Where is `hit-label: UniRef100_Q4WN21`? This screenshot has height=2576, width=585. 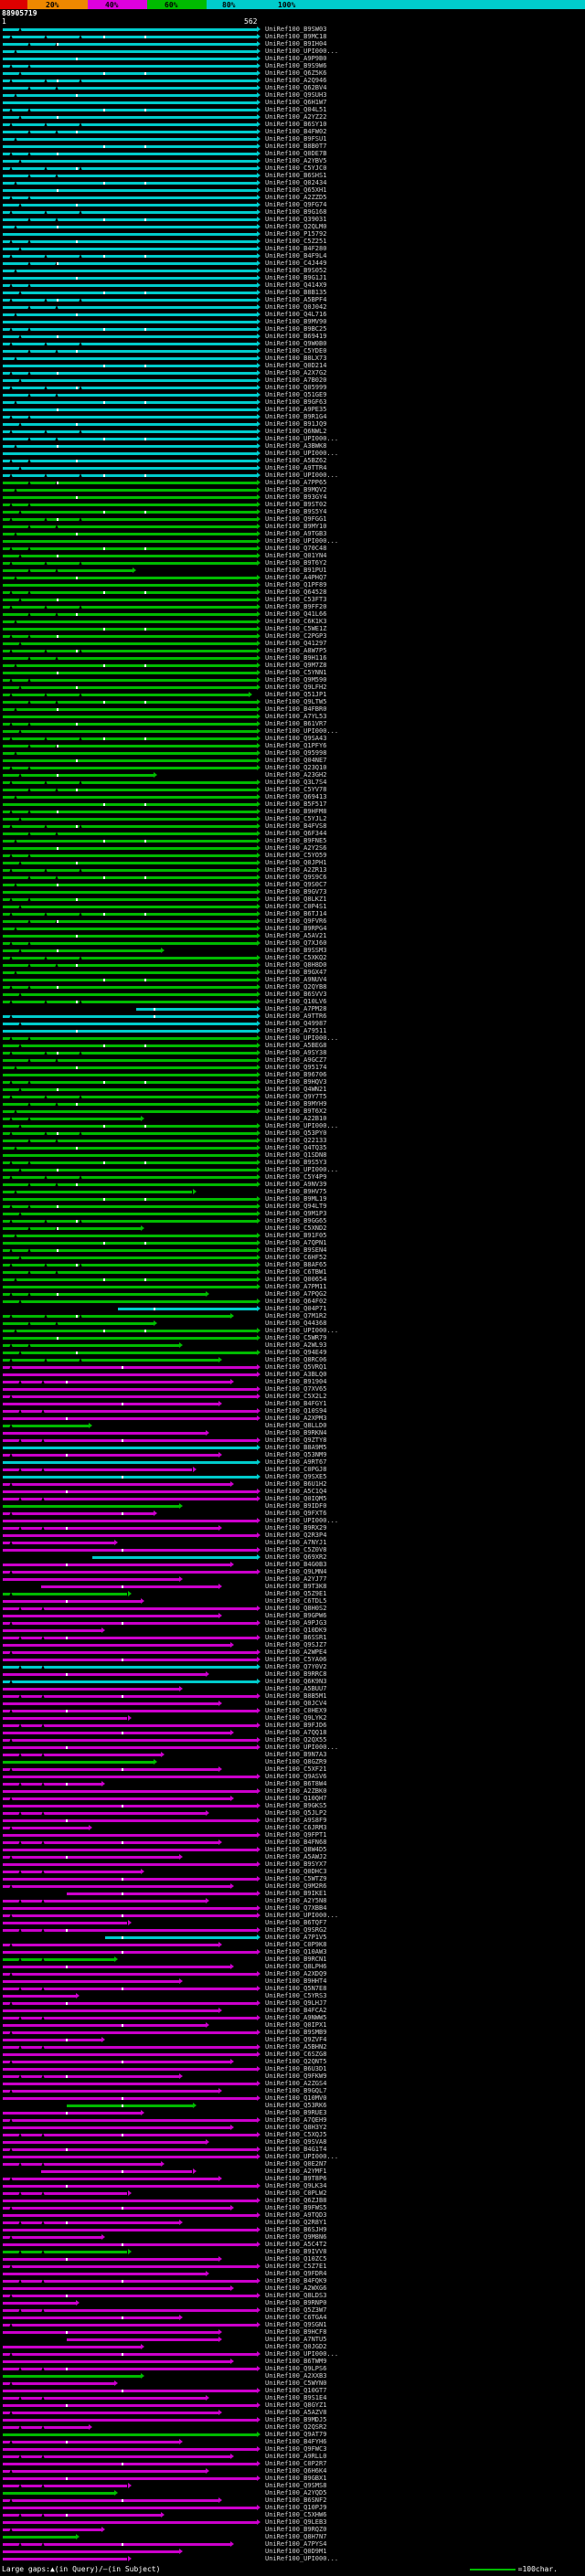 hit-label: UniRef100_Q4WN21 is located at coordinates (296, 1089).